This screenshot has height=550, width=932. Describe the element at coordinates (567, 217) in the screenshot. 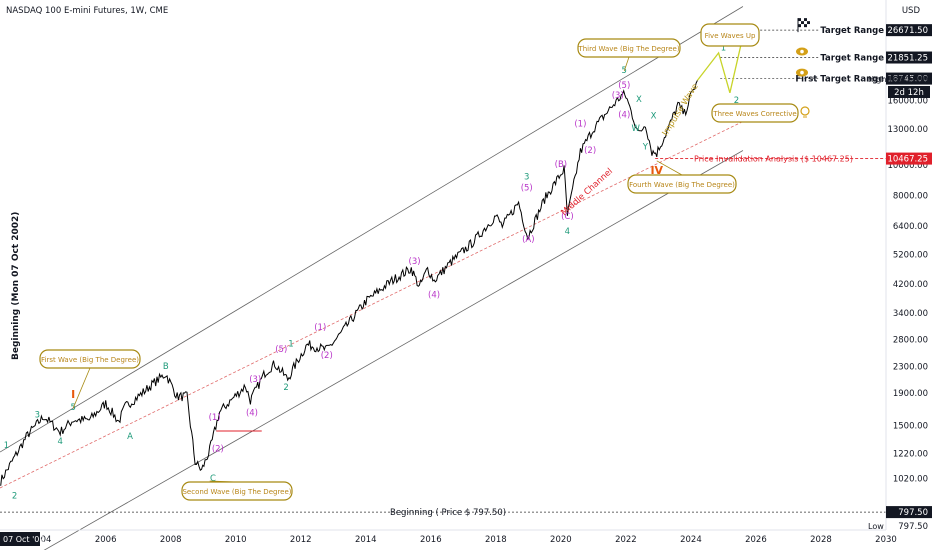

I see `wave-label: (C)` at that location.